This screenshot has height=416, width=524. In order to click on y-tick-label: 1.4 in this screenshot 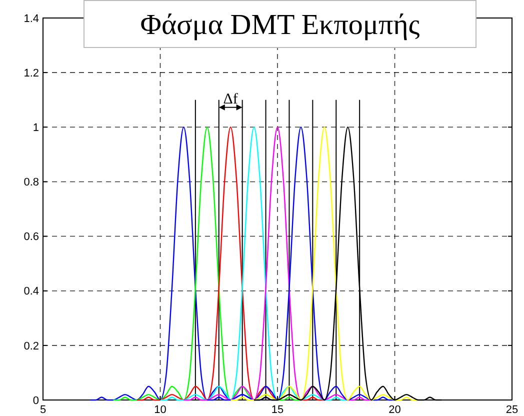, I will do `click(31, 18)`.